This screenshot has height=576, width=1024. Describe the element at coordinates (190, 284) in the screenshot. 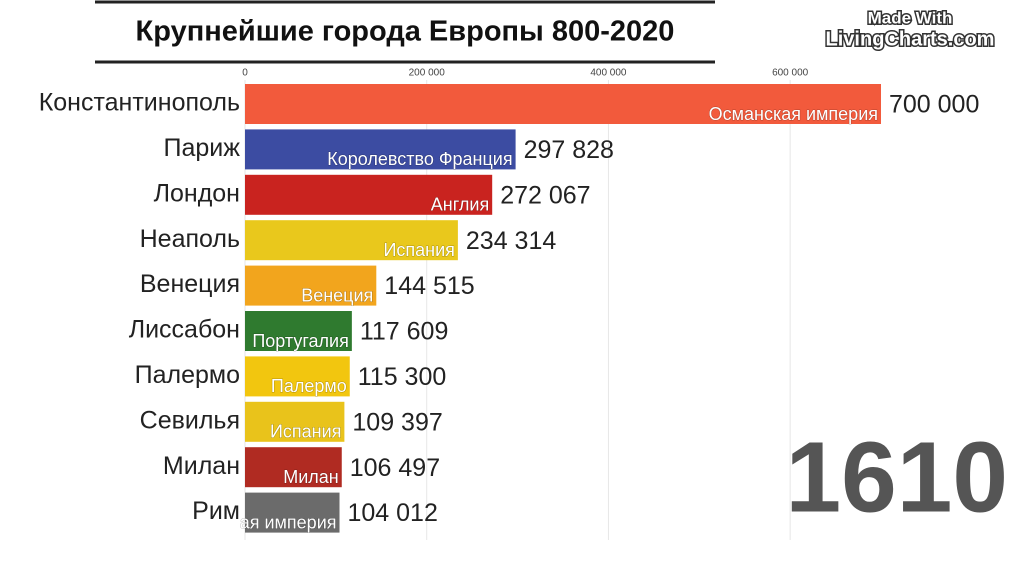

I see `y-tick-label: Венеция` at that location.